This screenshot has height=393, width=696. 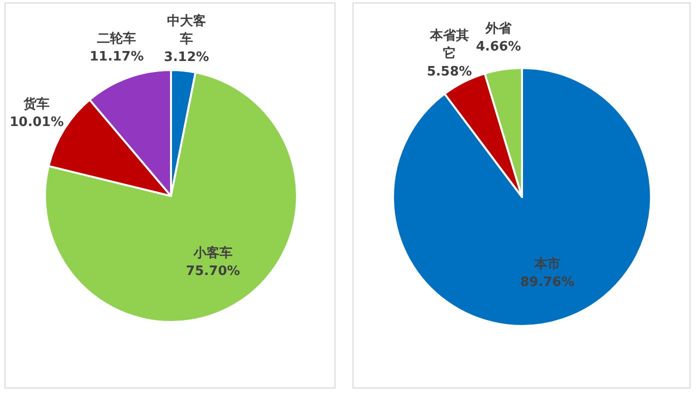 What do you see at coordinates (117, 56) in the screenshot?
I see `data-label: 11.17%` at bounding box center [117, 56].